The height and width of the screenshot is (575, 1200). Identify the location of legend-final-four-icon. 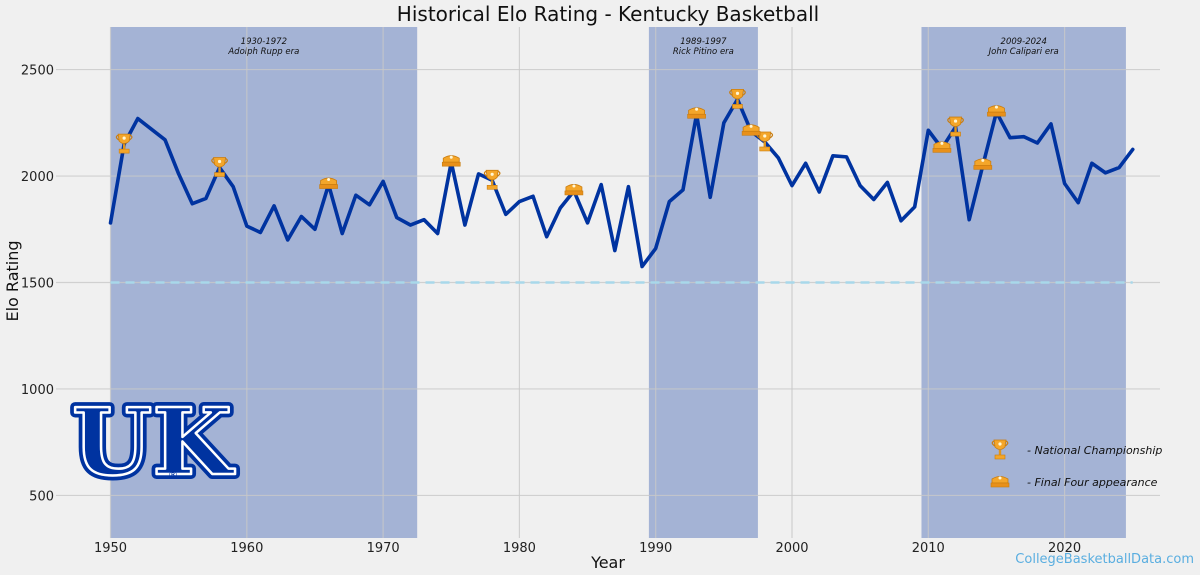
(1000, 482).